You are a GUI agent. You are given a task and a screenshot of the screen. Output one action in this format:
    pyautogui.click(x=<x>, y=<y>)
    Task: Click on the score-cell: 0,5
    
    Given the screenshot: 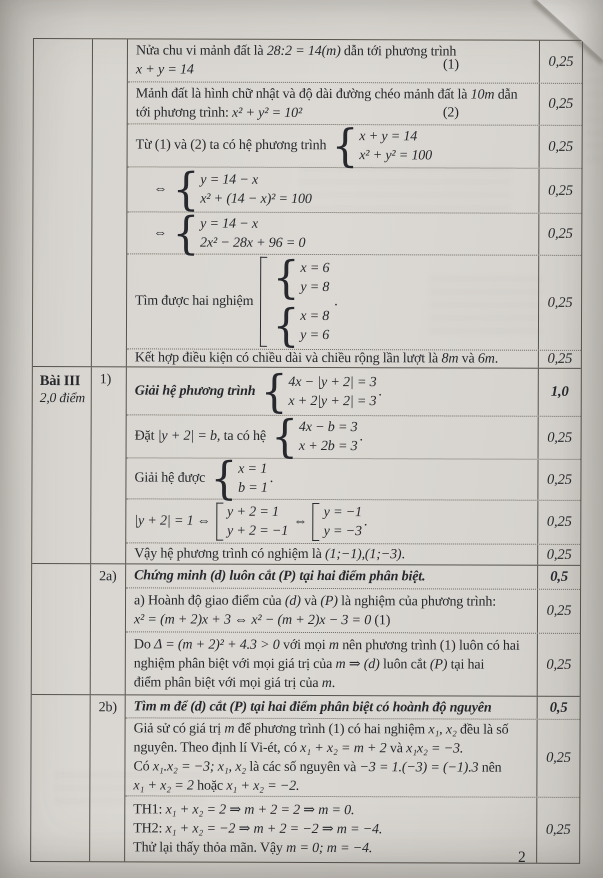 What is the action you would take?
    pyautogui.click(x=558, y=707)
    